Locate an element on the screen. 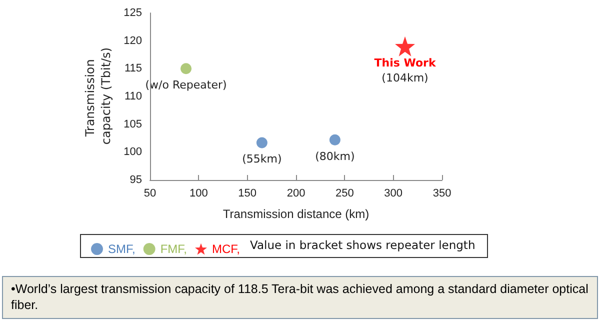  y-tick-label: 105 is located at coordinates (133, 124).